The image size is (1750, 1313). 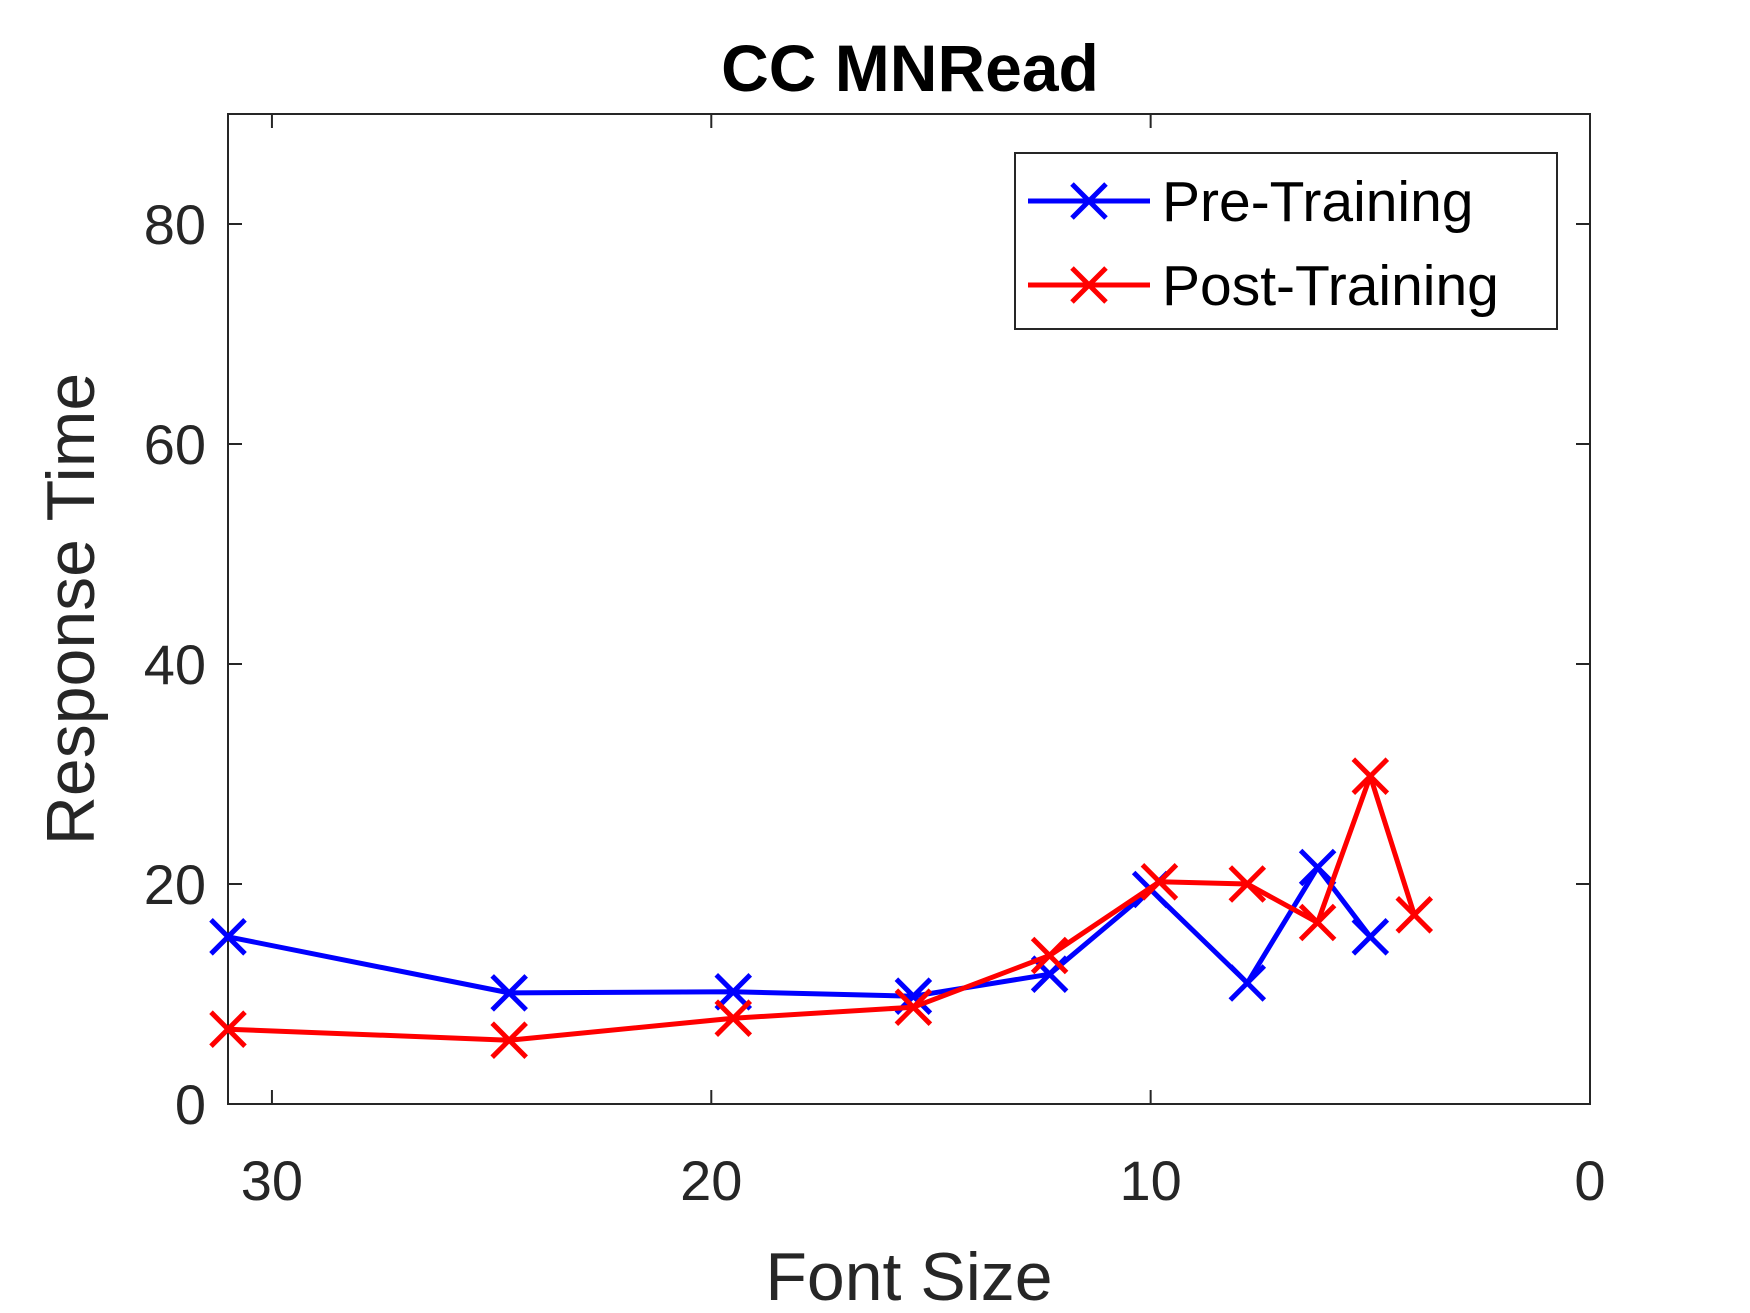 What do you see at coordinates (1589, 1180) in the screenshot?
I see `x-tick-label-3: 0` at bounding box center [1589, 1180].